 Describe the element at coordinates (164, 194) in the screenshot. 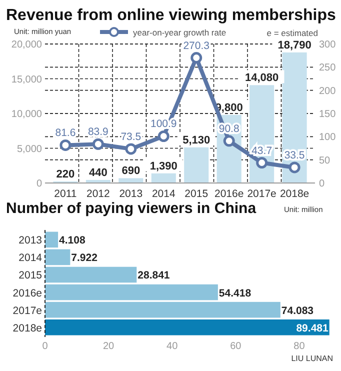

I see `x-tick-label: 2014` at that location.